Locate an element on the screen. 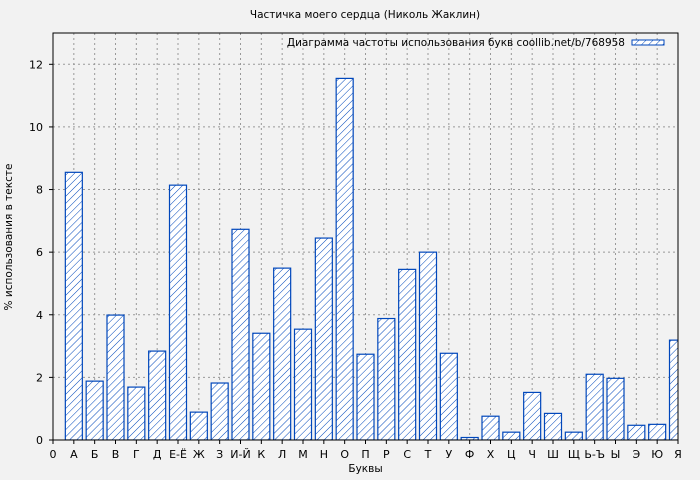 The image size is (700, 480). y-tick-label: 12 is located at coordinates (36, 64).